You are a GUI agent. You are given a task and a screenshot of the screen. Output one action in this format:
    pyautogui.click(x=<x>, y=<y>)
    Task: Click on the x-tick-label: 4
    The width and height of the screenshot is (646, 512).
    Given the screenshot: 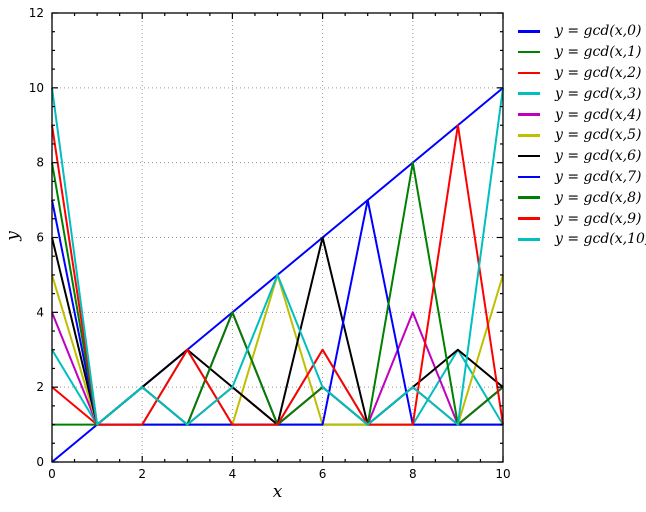 What is the action you would take?
    pyautogui.click(x=233, y=474)
    